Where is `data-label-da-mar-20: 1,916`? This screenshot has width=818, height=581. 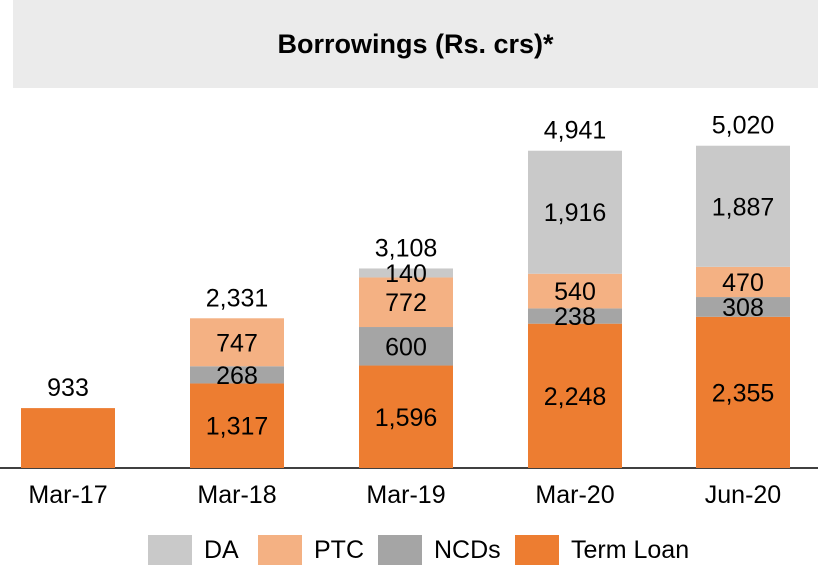
data-label-da-mar-20: 1,916 is located at coordinates (575, 213).